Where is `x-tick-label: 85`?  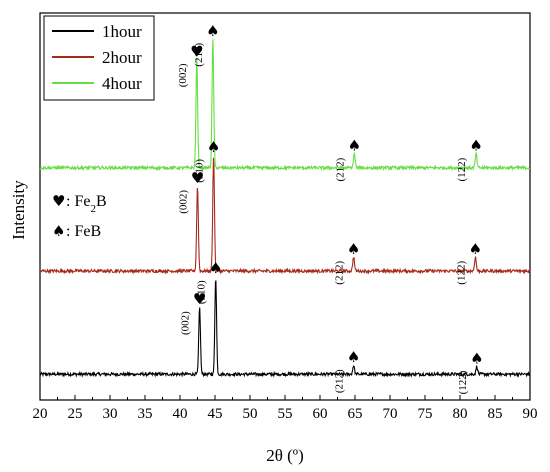
x-tick-label: 85 is located at coordinates (495, 414).